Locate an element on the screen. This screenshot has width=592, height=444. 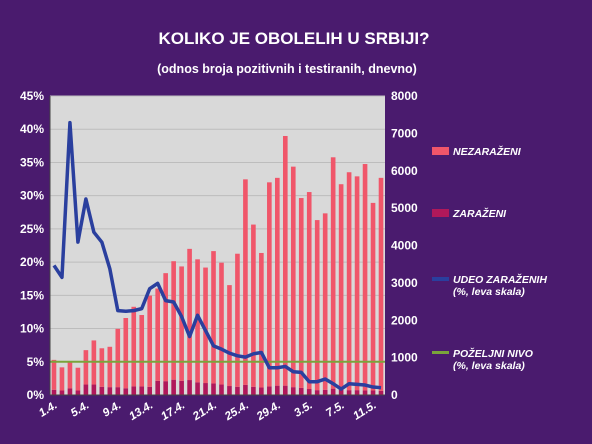
y-right-tick-label: 3000 is located at coordinates (404, 283).